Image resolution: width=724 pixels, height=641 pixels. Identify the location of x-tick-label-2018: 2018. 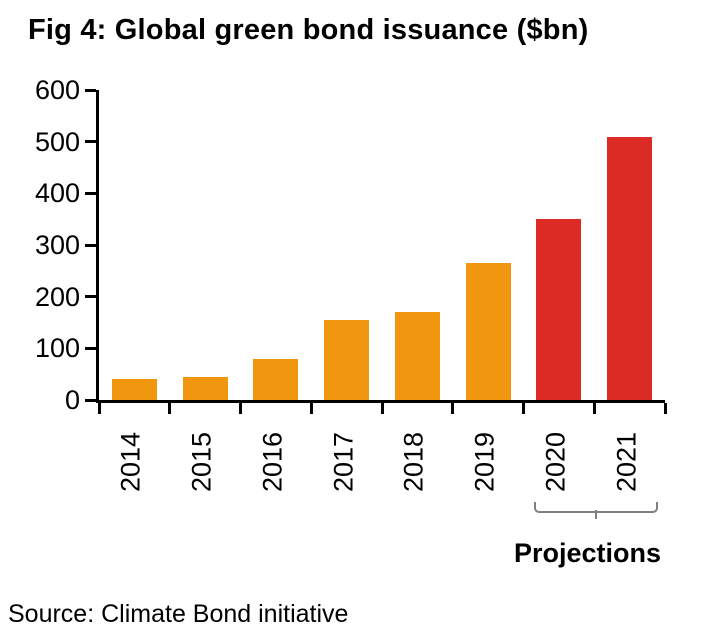
(413, 462).